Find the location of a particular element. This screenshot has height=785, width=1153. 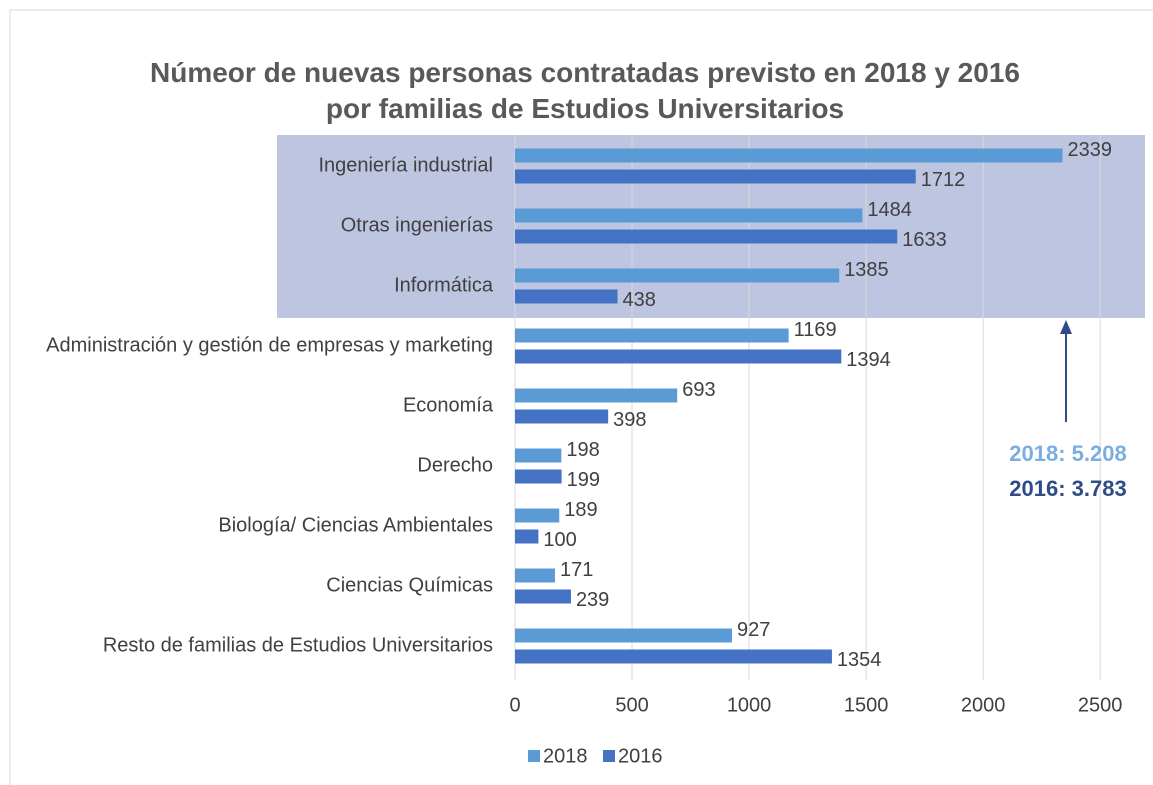

data-label: 171 is located at coordinates (576, 570).